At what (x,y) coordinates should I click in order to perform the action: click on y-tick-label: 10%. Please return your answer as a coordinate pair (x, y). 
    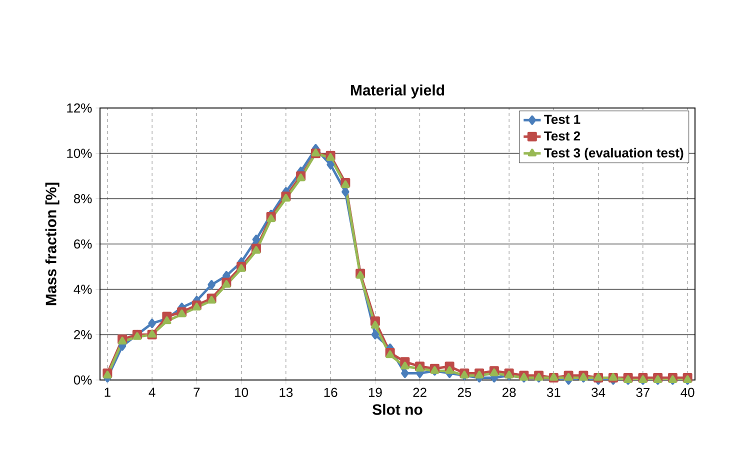
    Looking at the image, I should click on (79, 153).